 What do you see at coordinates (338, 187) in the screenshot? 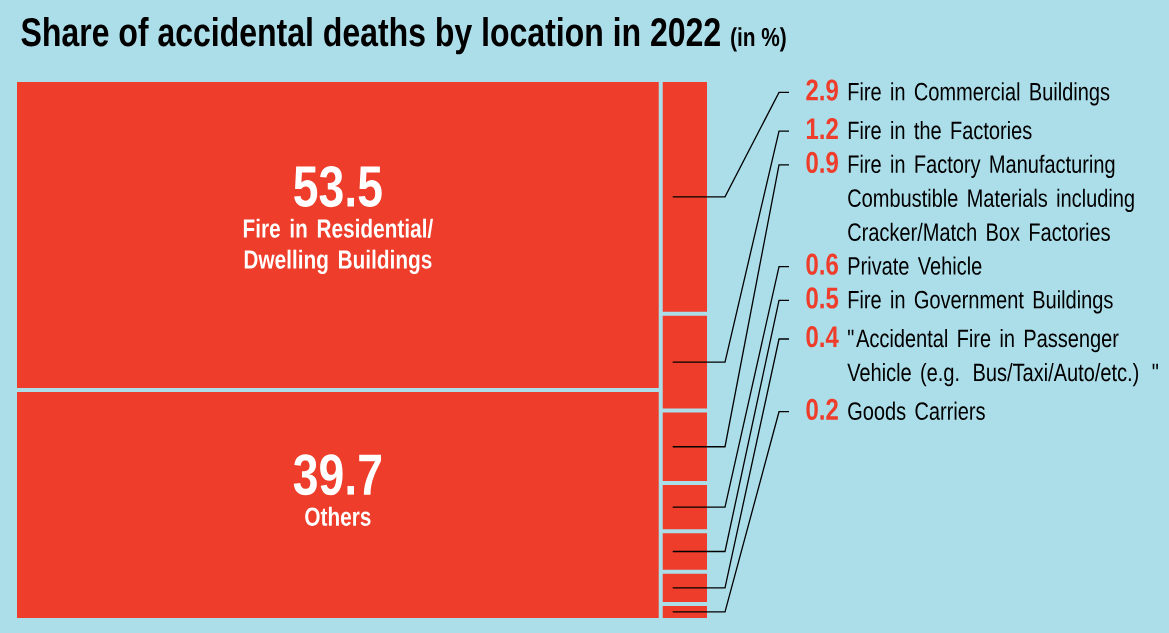
I see `data-label: 53.5` at bounding box center [338, 187].